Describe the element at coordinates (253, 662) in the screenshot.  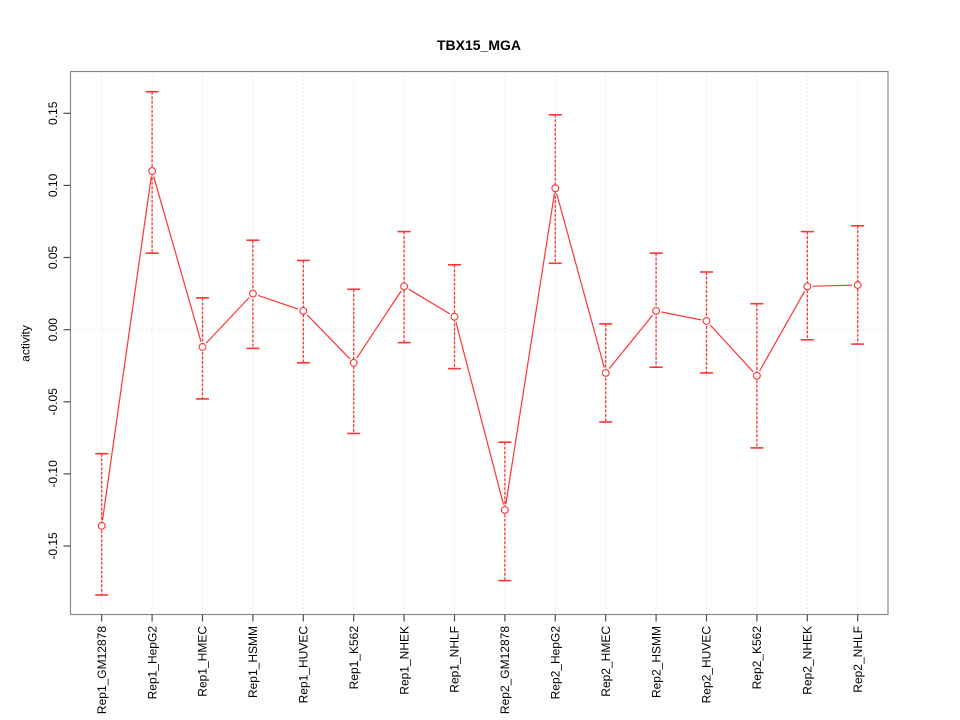
I see `x-tick-label: Rep1_HSMM` at that location.